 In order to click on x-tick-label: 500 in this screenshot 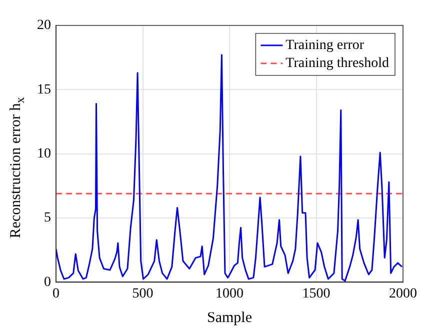, I will do `click(143, 294)`.